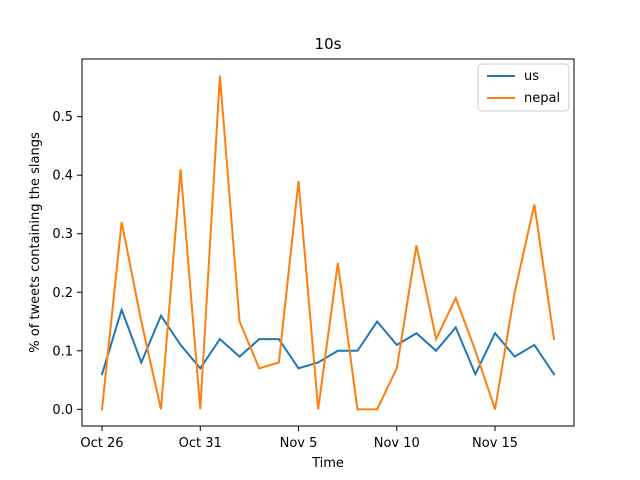 This screenshot has width=640, height=480. What do you see at coordinates (542, 98) in the screenshot?
I see `legend-label-nepal: nepal` at bounding box center [542, 98].